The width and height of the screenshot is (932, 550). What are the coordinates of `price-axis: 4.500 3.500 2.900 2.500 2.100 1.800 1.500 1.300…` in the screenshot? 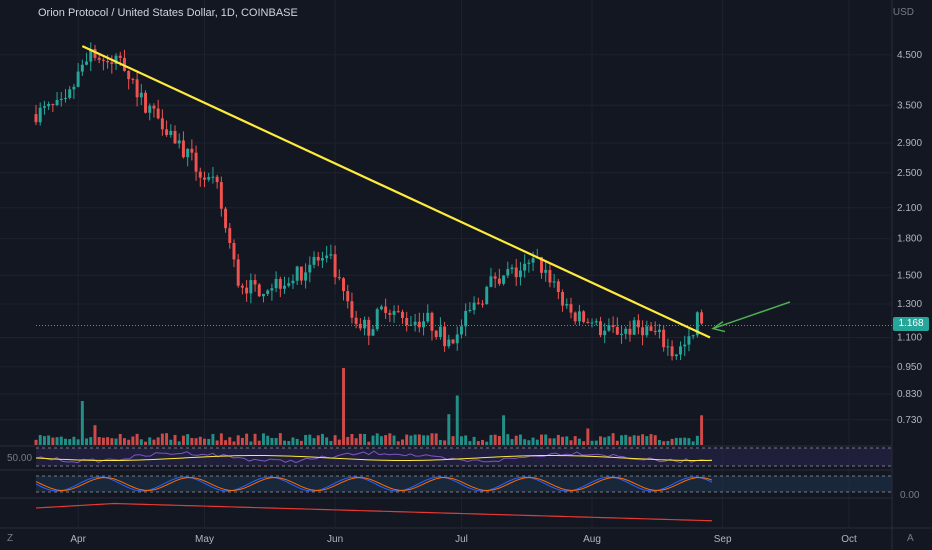 It's located at (909, 238).